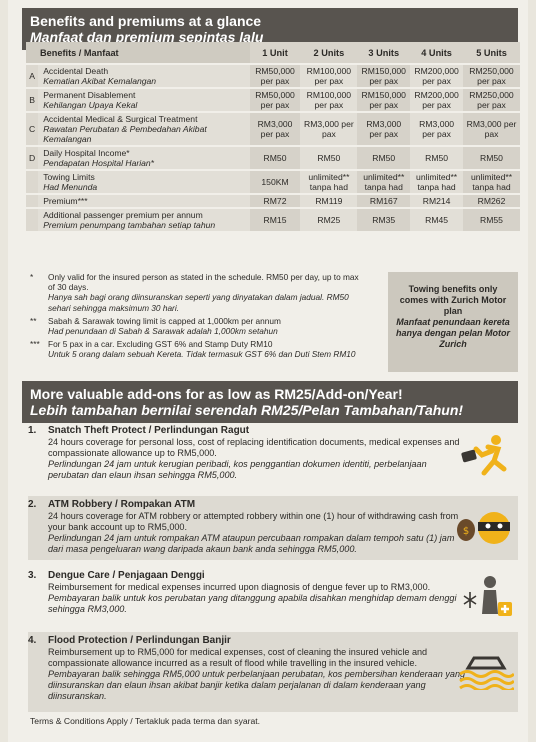 This screenshot has height=742, width=536. What do you see at coordinates (437, 220) in the screenshot?
I see `benefit-value-unit-4: RM45` at bounding box center [437, 220].